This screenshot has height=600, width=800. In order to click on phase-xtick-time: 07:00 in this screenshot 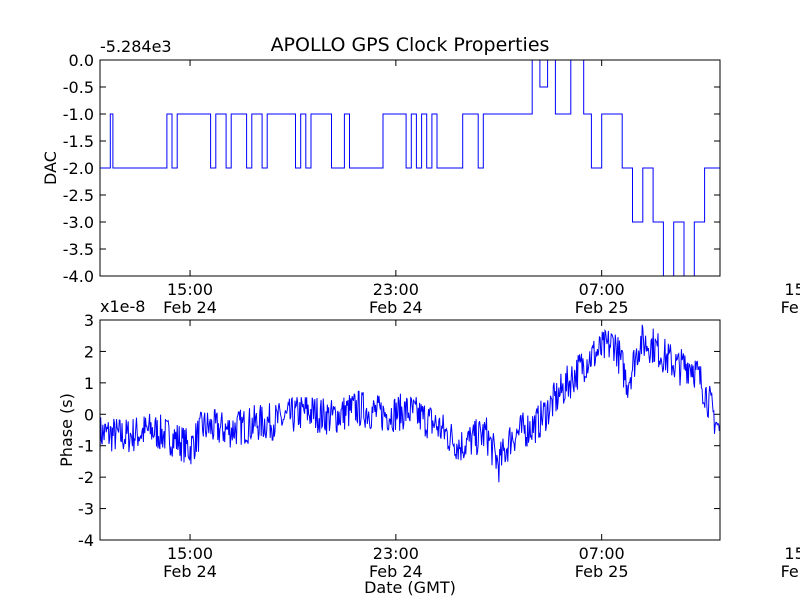, I will do `click(602, 553)`.